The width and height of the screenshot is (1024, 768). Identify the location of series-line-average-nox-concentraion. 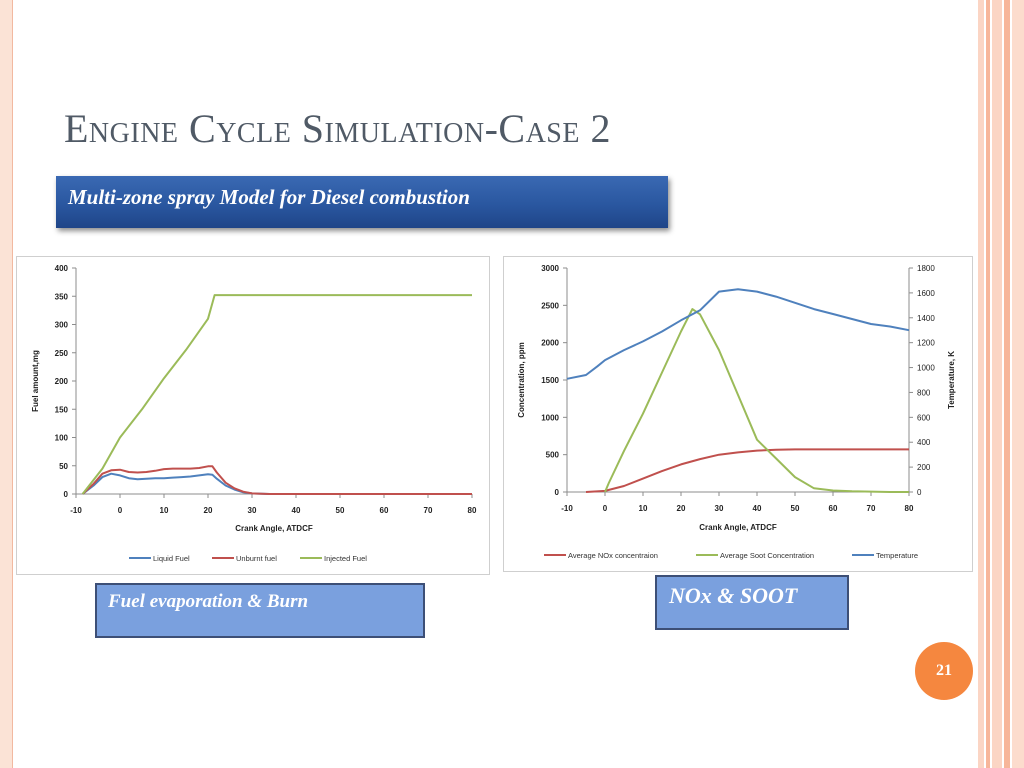
(747, 470).